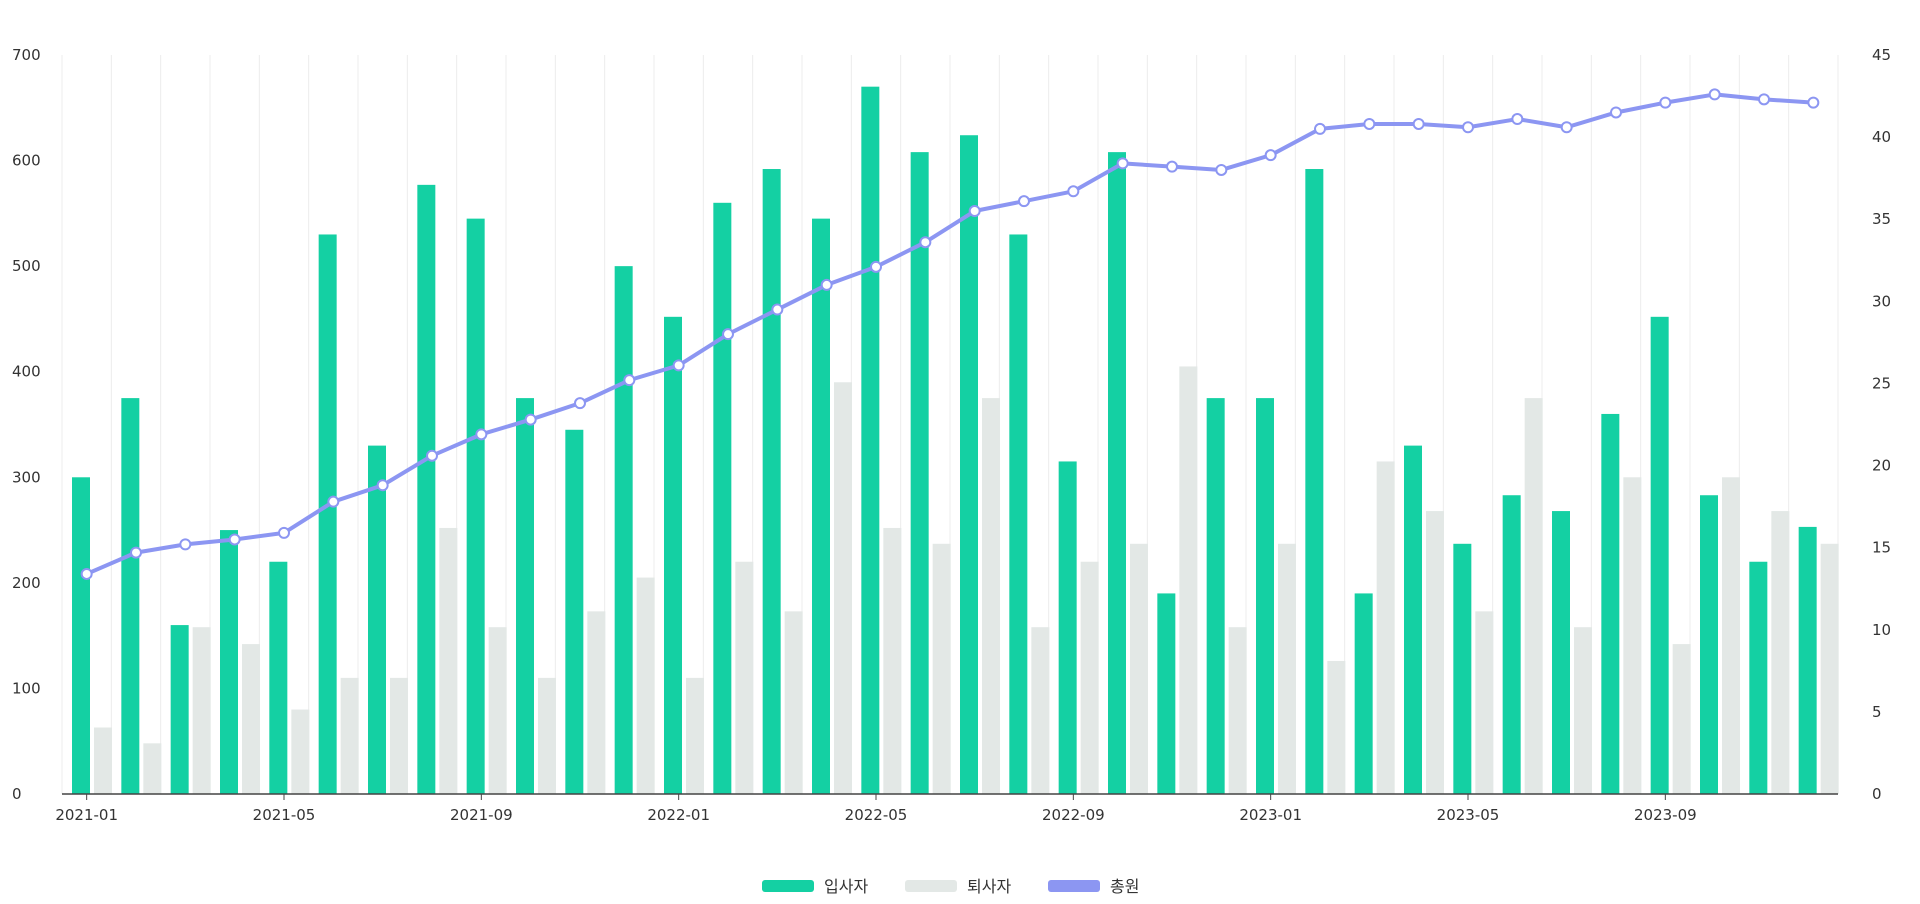 The image size is (1920, 904). What do you see at coordinates (815, 886) in the screenshot?
I see `legend-item: 입사자` at bounding box center [815, 886].